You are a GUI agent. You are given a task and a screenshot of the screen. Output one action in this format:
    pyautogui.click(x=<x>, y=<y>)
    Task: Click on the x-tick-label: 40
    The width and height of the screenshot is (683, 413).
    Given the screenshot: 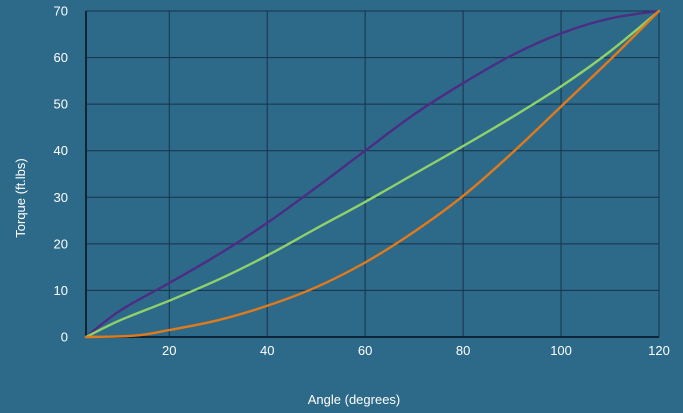 What is the action you would take?
    pyautogui.click(x=267, y=350)
    